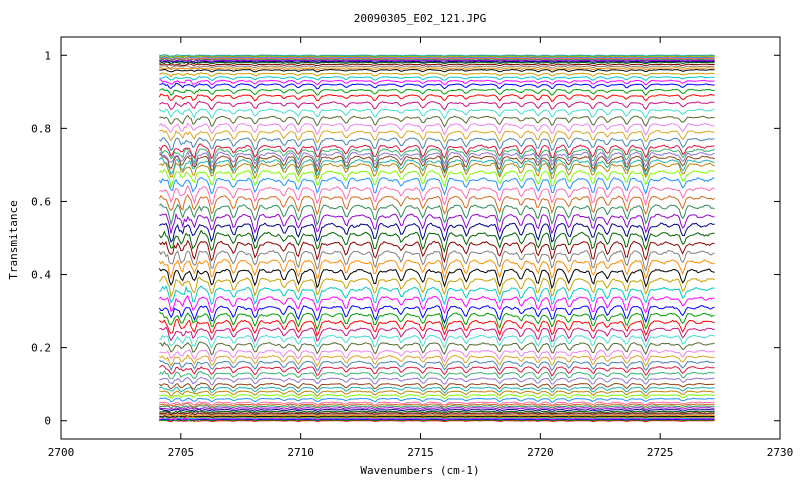 The height and width of the screenshot is (480, 800). What do you see at coordinates (419, 470) in the screenshot?
I see `x-axis-label: Wavenumbers (cm-1)` at bounding box center [419, 470].